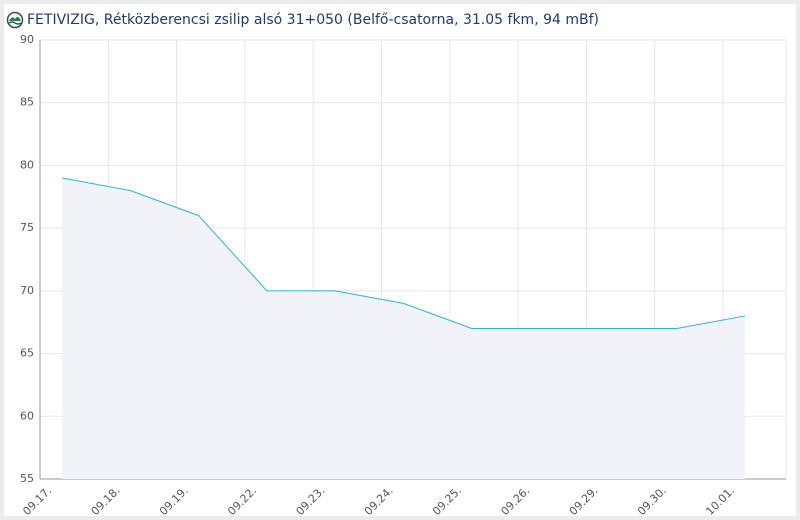 This screenshot has height=520, width=800. Describe the element at coordinates (27, 39) in the screenshot. I see `y-tick-label: 90` at that location.